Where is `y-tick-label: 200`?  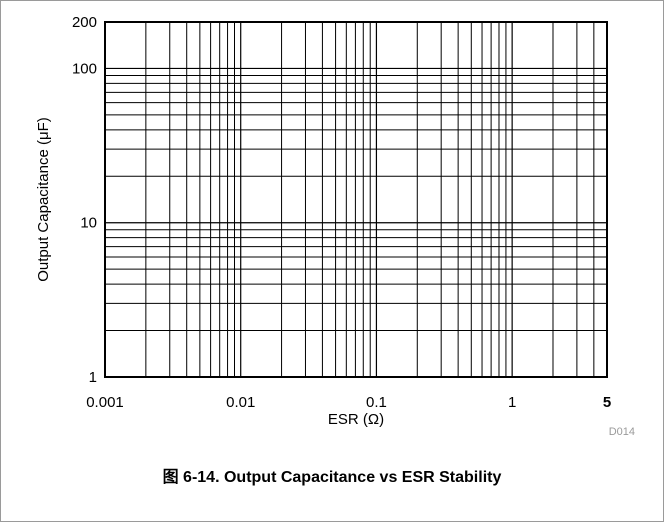 y-tick-label: 200 is located at coordinates (84, 22).